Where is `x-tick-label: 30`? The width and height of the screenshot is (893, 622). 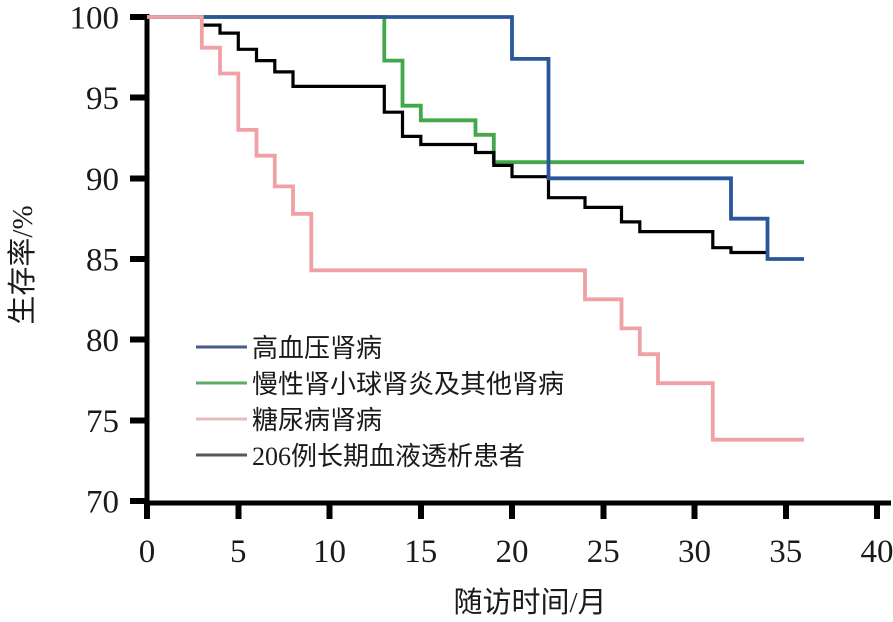
x-tick-label: 30 is located at coordinates (694, 552).